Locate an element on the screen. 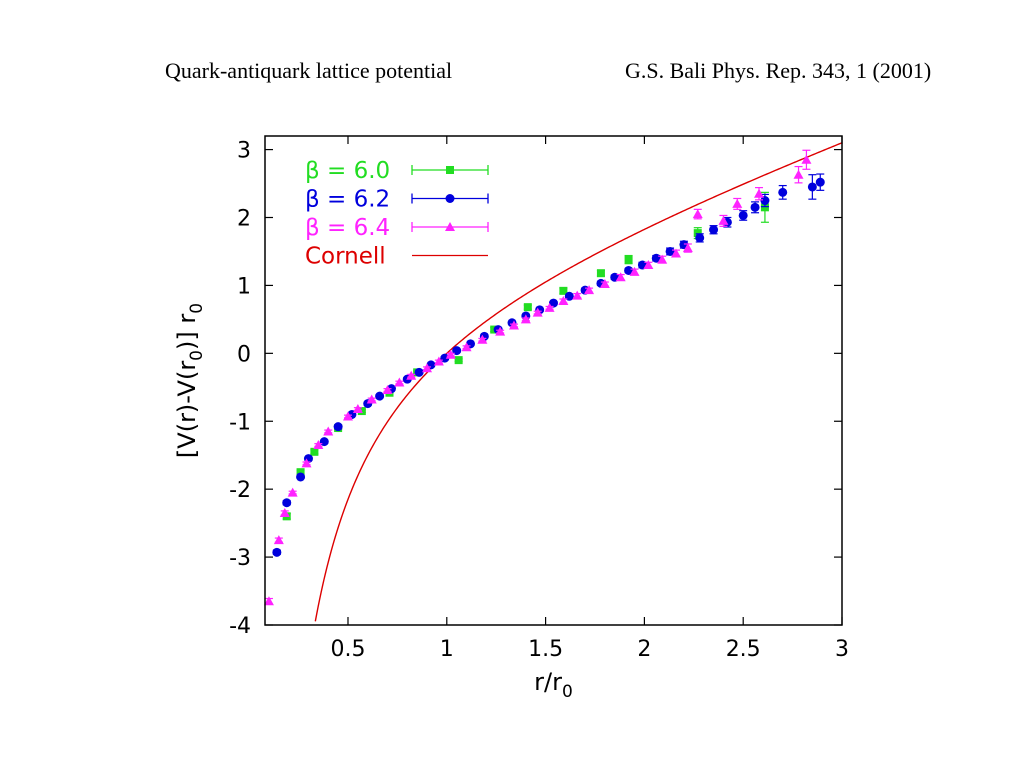 The image size is (1024, 768). y-tick-label: 1 is located at coordinates (244, 286).